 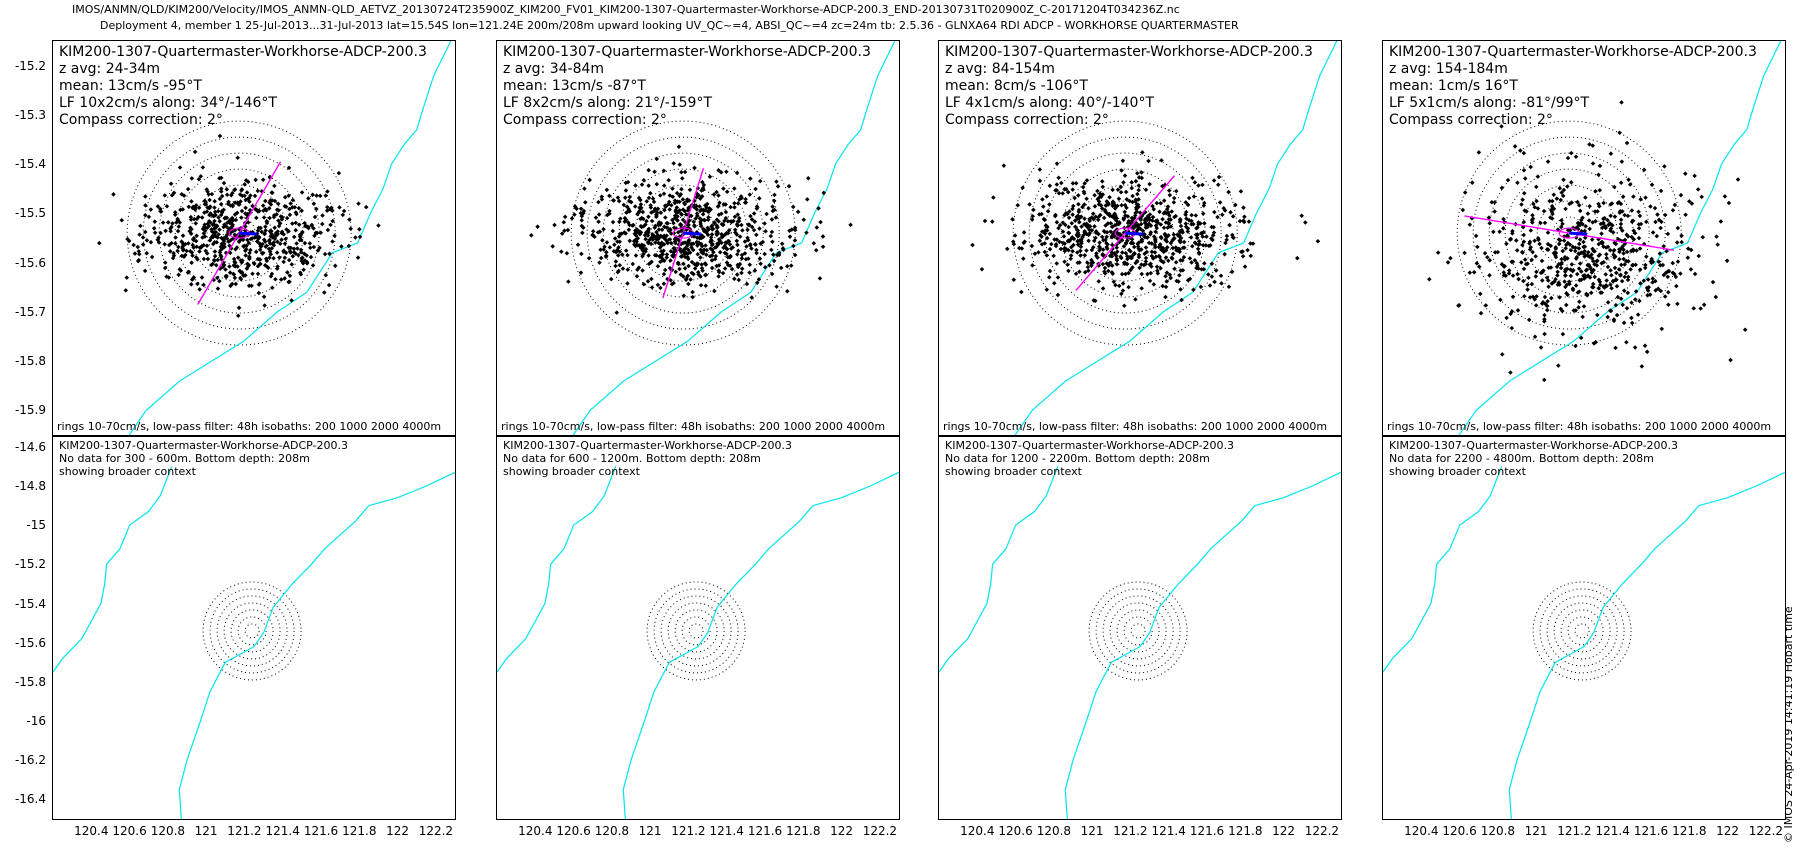 What do you see at coordinates (321, 831) in the screenshot?
I see `x-tick-label: 121.6` at bounding box center [321, 831].